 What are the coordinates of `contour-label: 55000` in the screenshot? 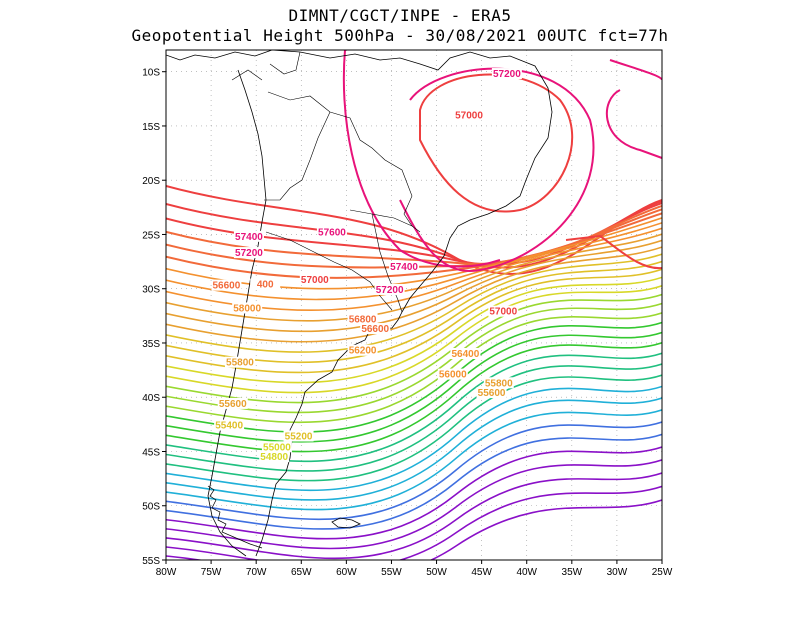 It's located at (277, 447).